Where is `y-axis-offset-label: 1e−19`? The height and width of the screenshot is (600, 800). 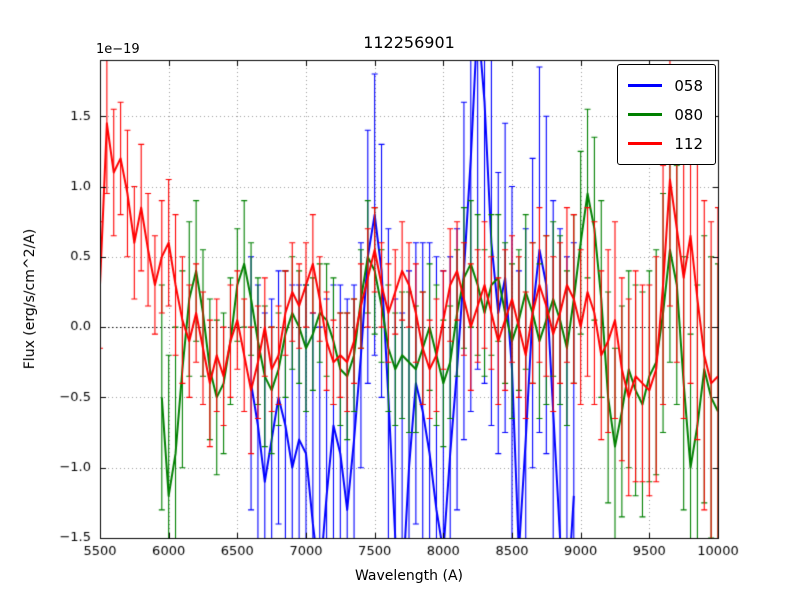
y-axis-offset-label: 1e−19 is located at coordinates (118, 49).